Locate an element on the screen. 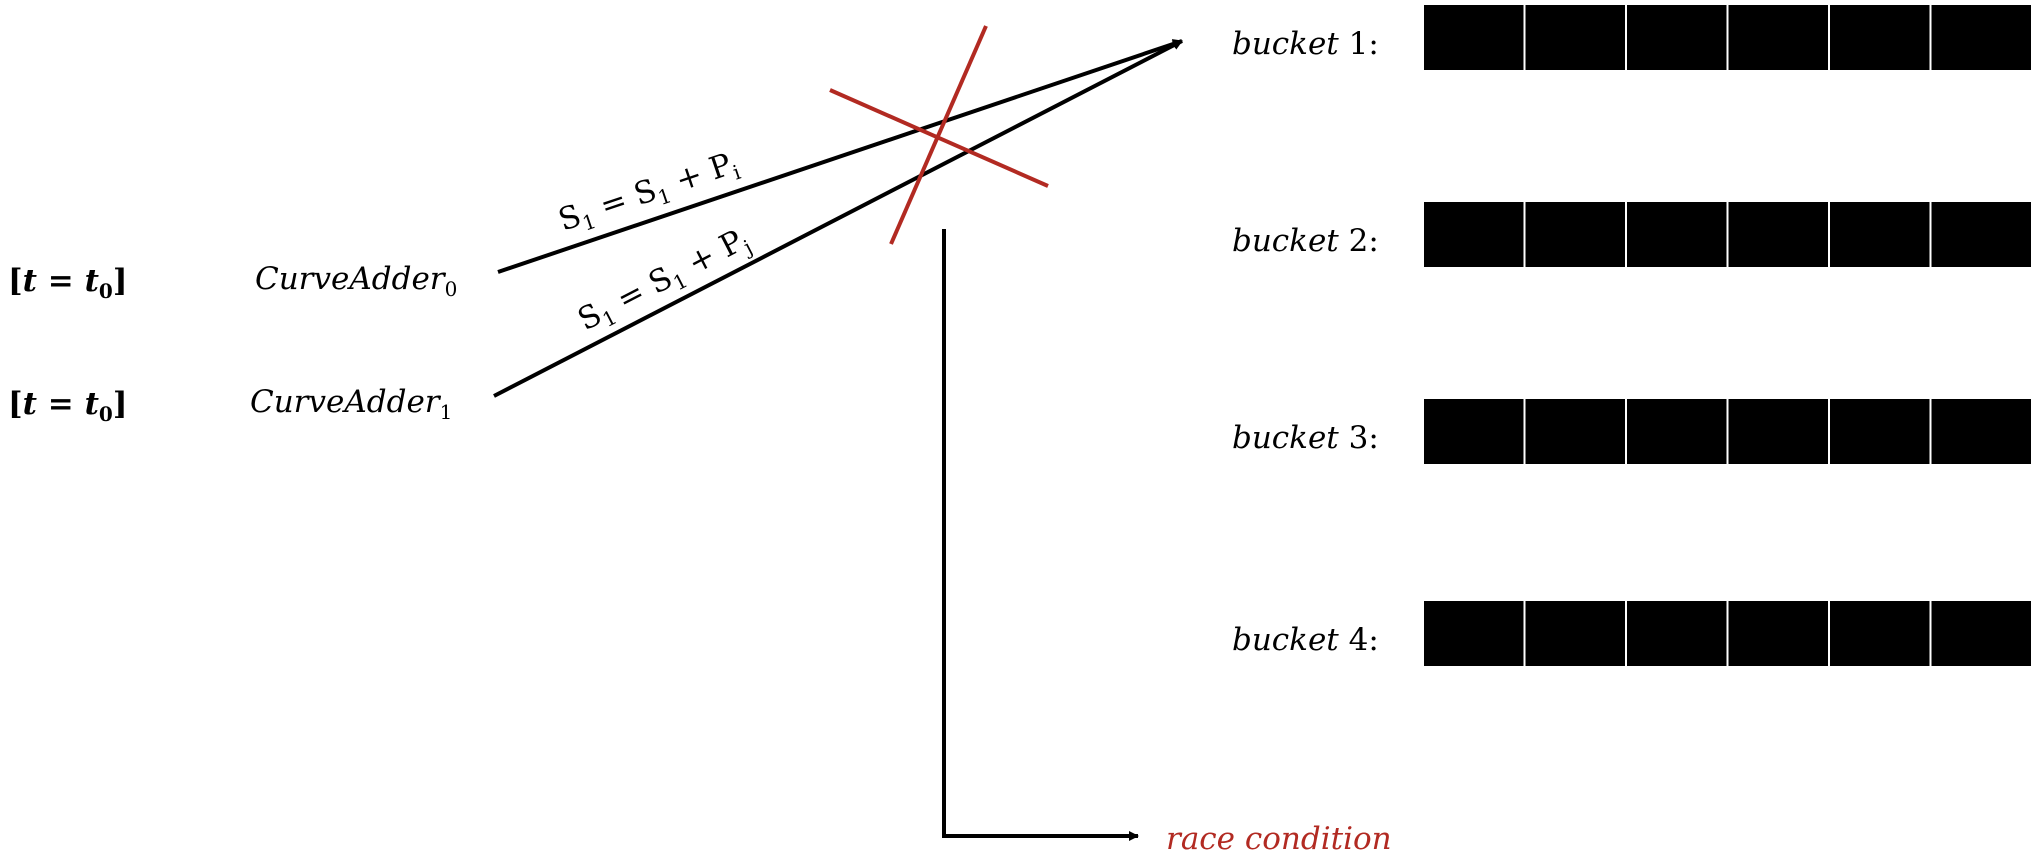  arrow-adder0-to-bucket1 is located at coordinates (840, 156).